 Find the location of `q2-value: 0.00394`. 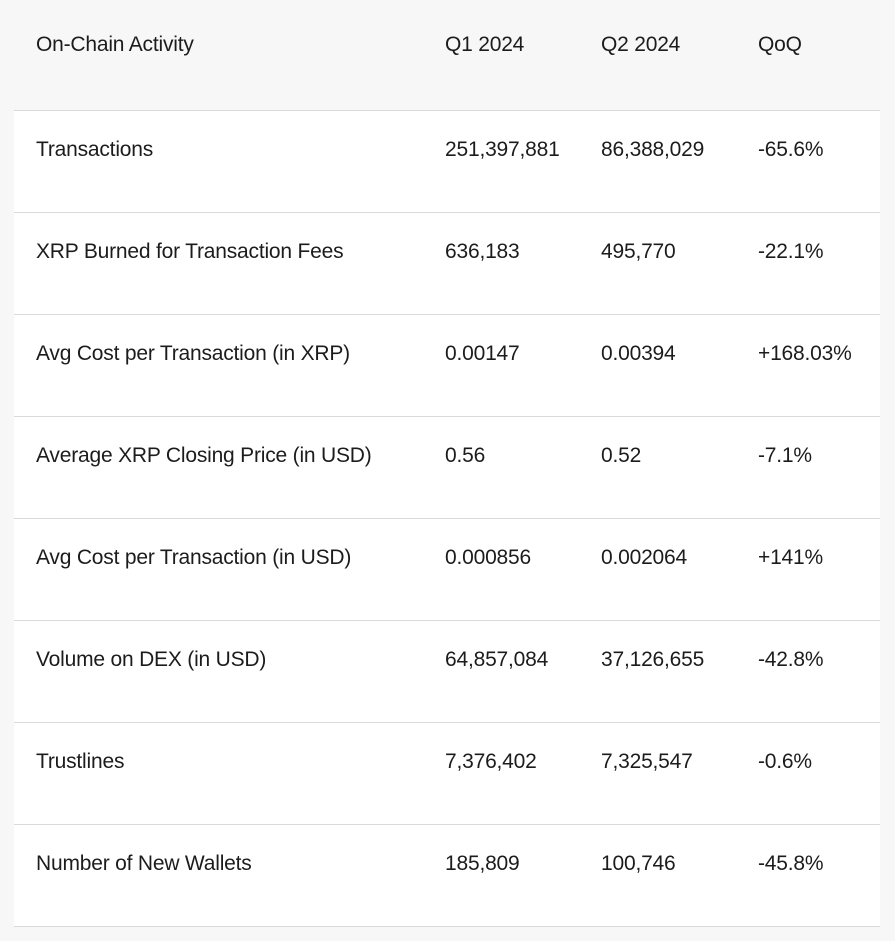

q2-value: 0.00394 is located at coordinates (679, 365).